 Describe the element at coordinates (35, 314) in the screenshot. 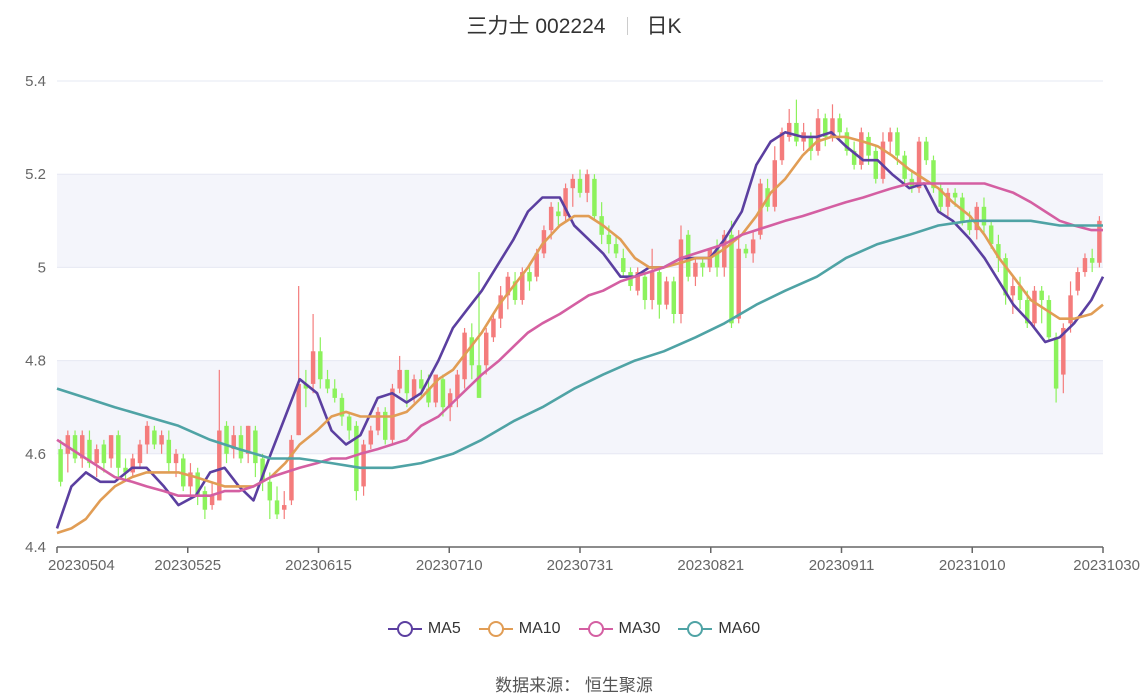

I see `y-axis: 4.4 4.6 4.8 5 5.2 5.4` at that location.